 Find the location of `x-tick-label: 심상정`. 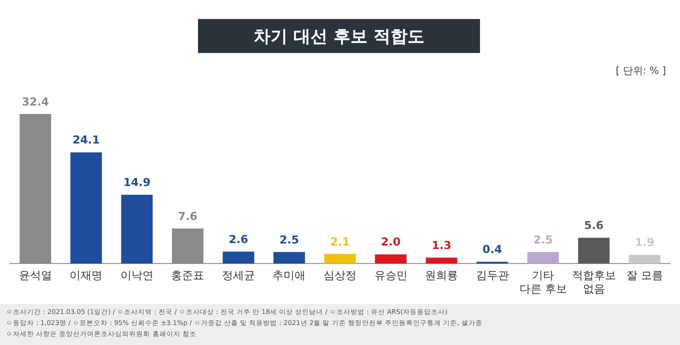

x-tick-label: 심상정 is located at coordinates (340, 275).